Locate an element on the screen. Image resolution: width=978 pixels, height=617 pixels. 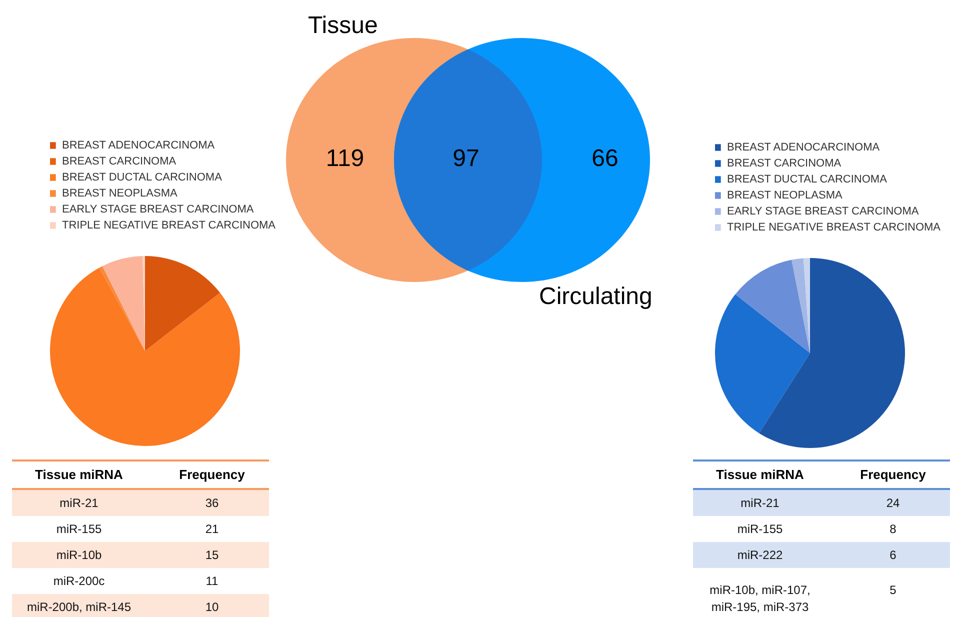
data-label: 36 is located at coordinates (212, 503).